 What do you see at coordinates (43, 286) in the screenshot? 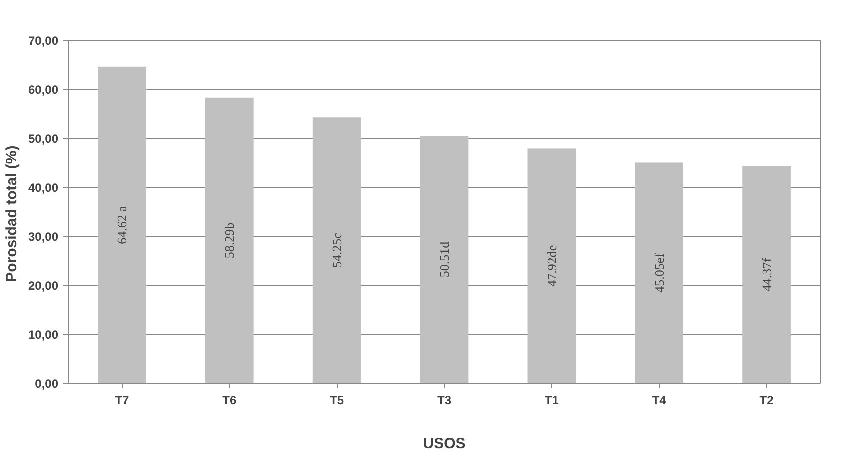
I see `y-tick-label: 20,00` at bounding box center [43, 286].